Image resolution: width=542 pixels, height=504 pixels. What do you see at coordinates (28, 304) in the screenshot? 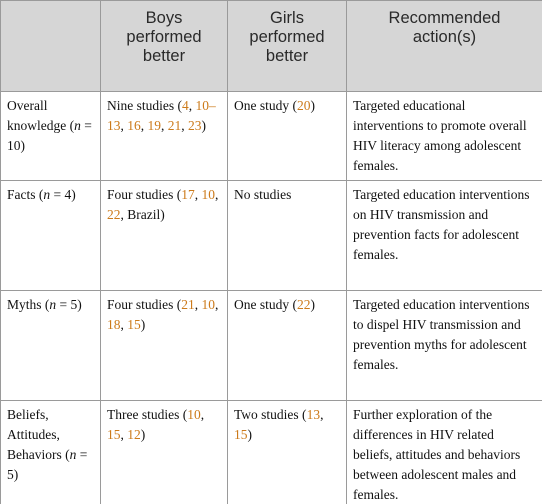
I see `cell-text: Myths (` at bounding box center [28, 304].